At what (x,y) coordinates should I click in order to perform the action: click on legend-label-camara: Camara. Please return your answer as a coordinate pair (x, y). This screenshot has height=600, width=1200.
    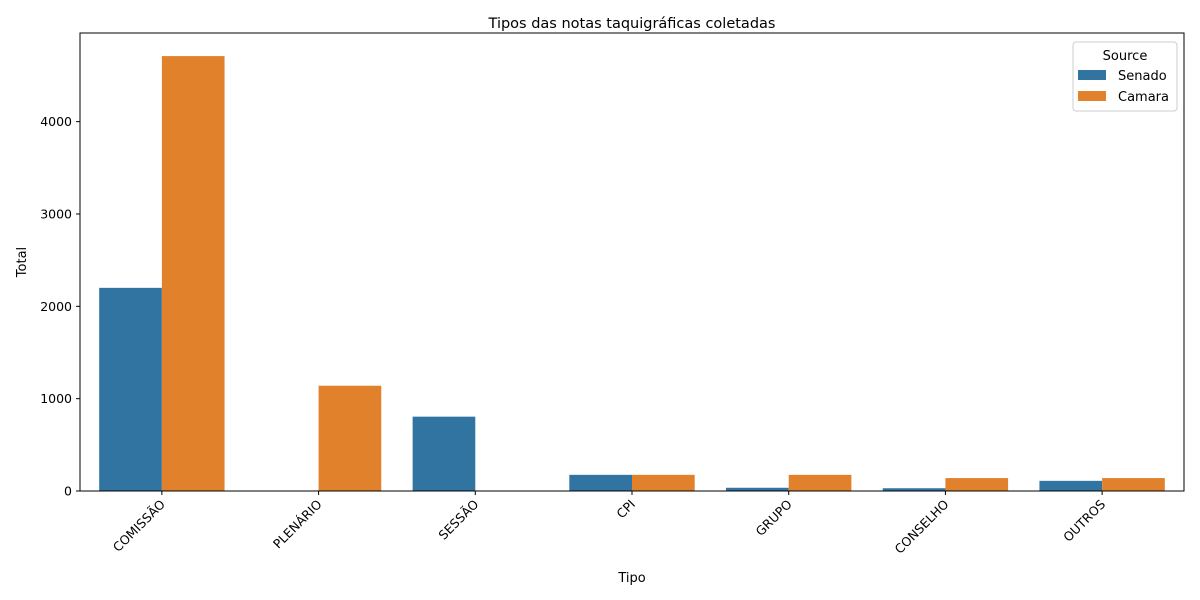
    Looking at the image, I should click on (1143, 97).